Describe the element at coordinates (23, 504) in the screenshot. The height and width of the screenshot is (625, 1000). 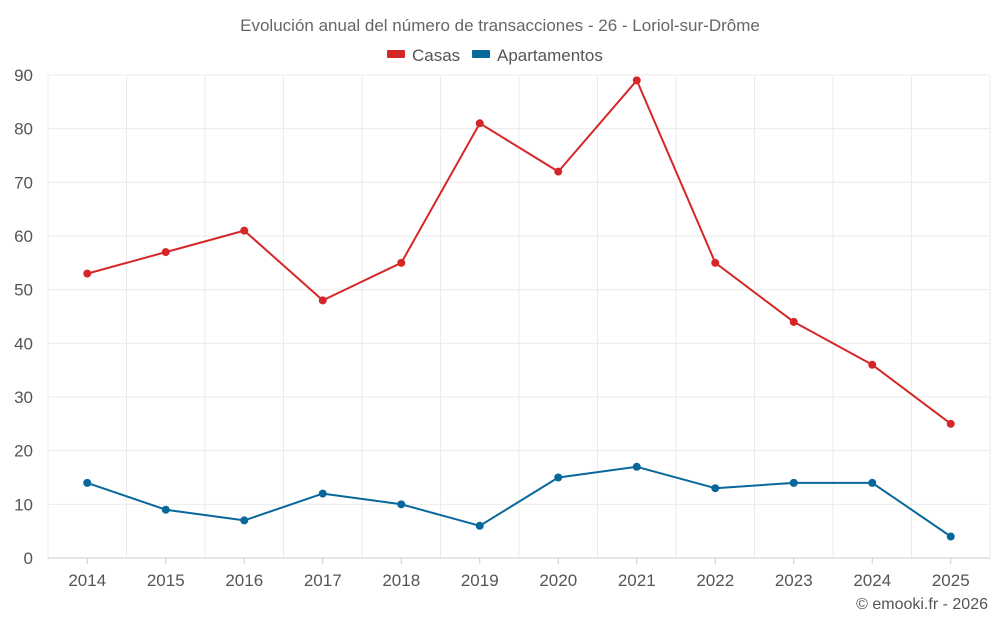
I see `y-tick-label: 10` at that location.